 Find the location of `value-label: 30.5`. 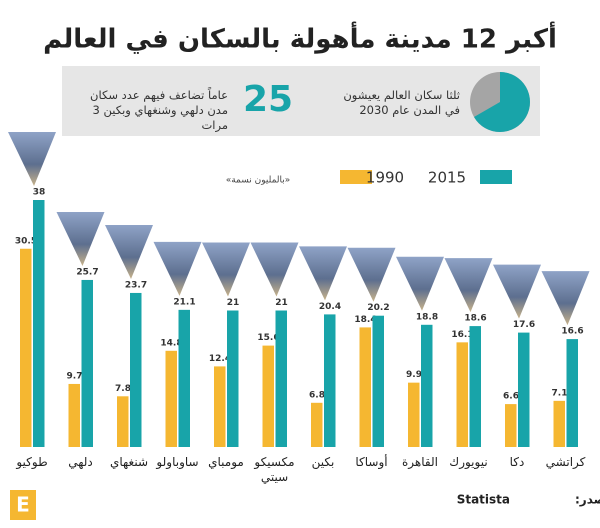

value-label: 30.5 is located at coordinates (26, 241).